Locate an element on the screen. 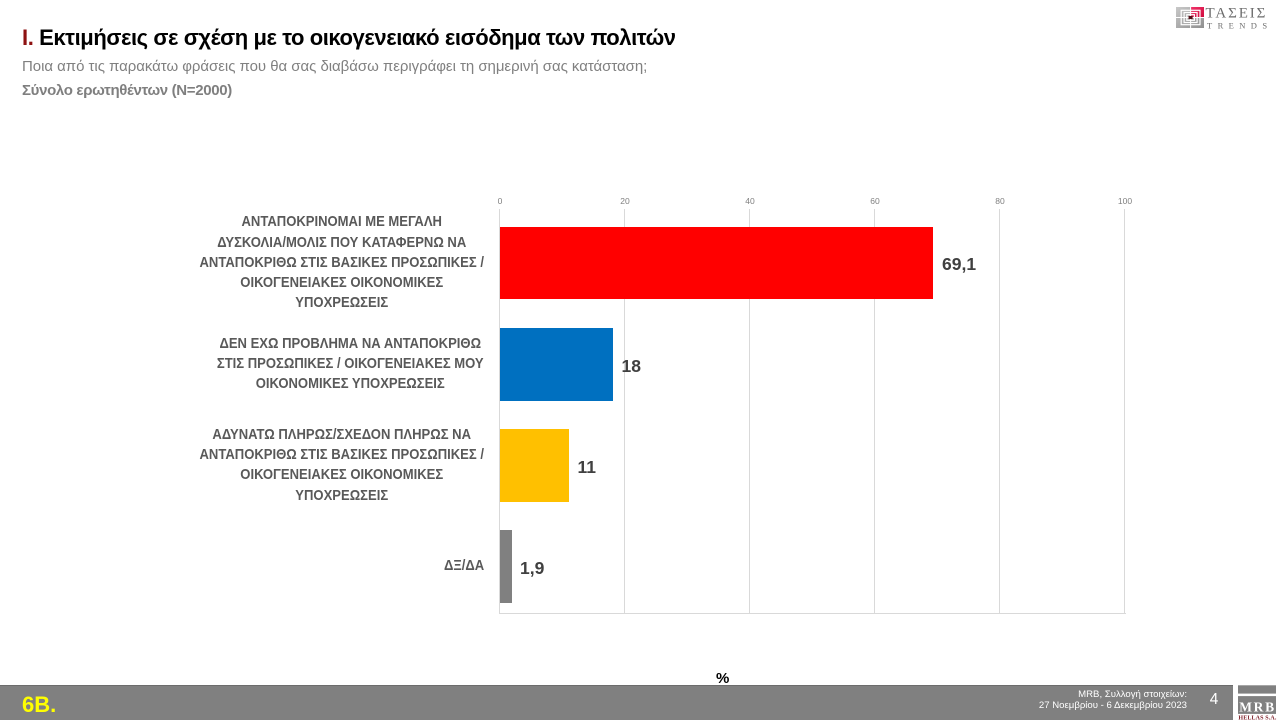 This screenshot has height=725, width=1280. svg-text: TRENDS is located at coordinates (1239, 26).